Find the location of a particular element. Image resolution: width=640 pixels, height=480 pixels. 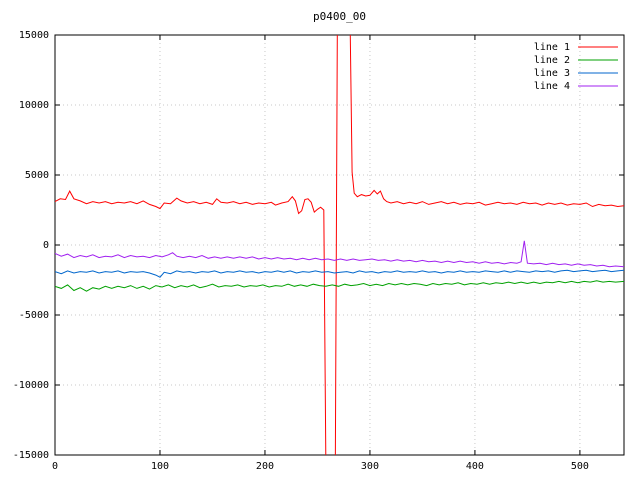

legend-label: line 4 is located at coordinates (552, 86).